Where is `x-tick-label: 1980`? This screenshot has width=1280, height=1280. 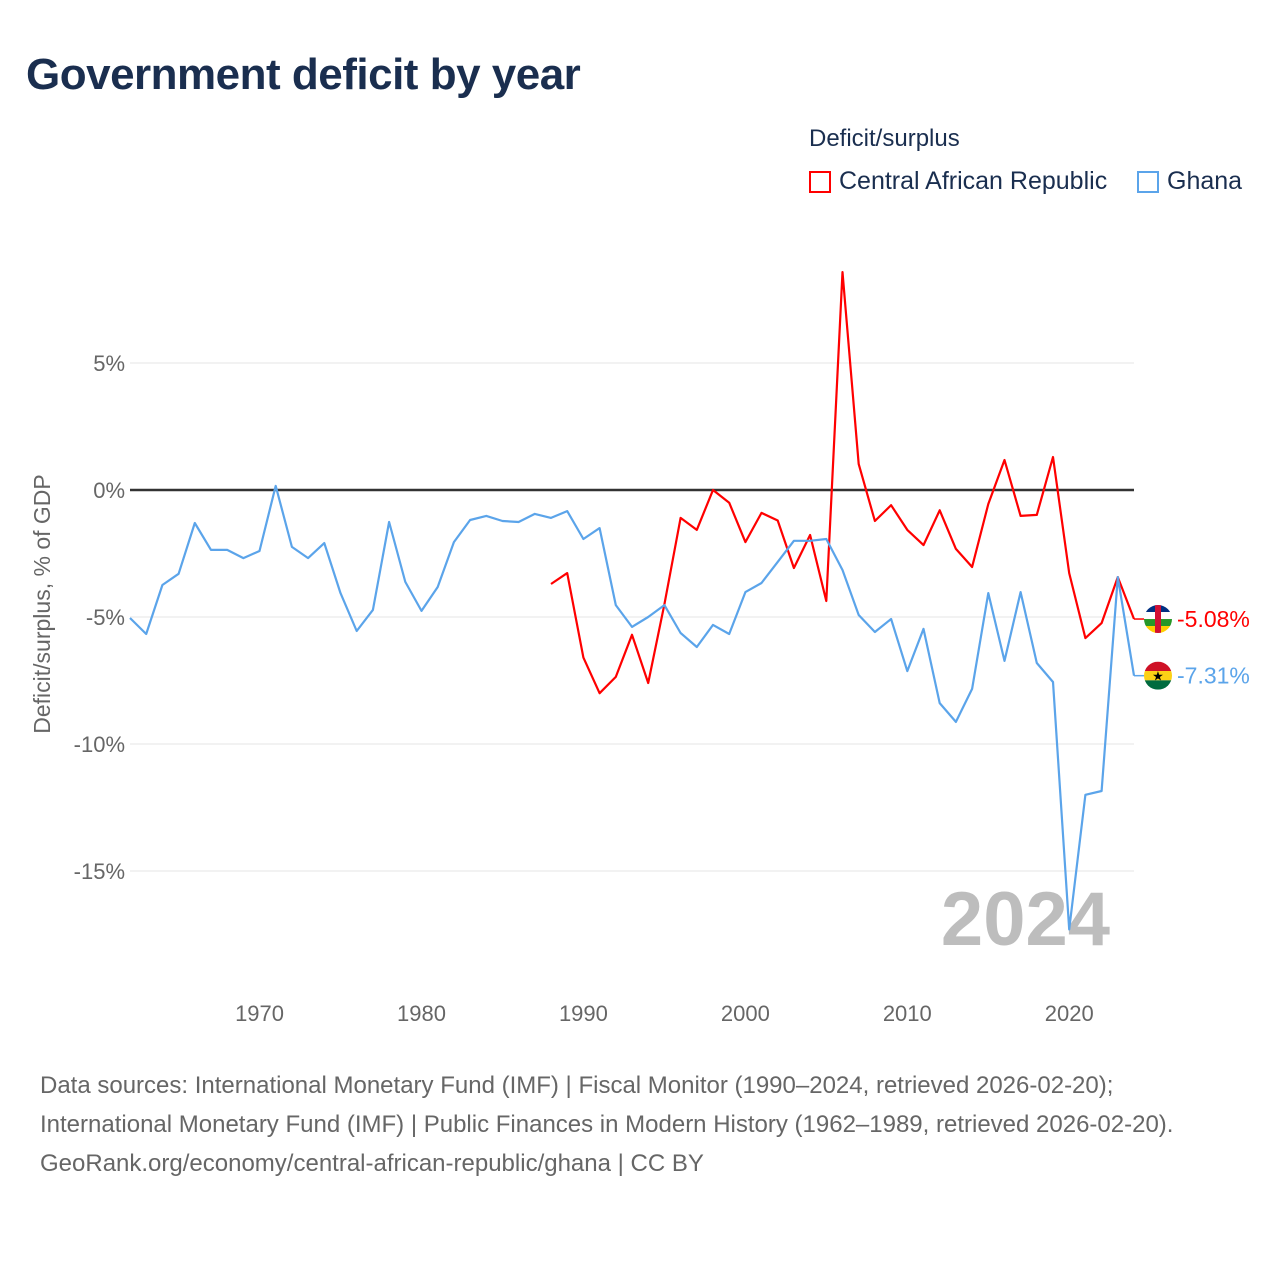 x-tick-label: 1980 is located at coordinates (421, 1013).